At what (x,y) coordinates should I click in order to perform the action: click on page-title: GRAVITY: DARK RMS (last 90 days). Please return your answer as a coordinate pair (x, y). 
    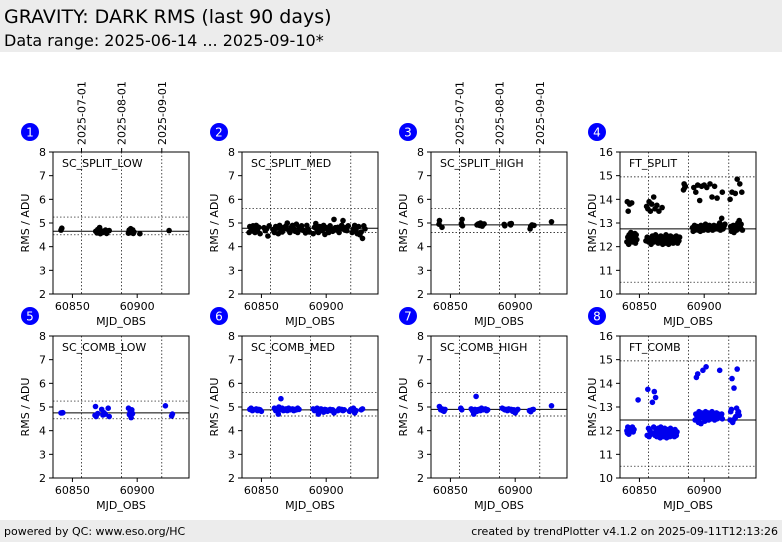
    Looking at the image, I should click on (168, 17).